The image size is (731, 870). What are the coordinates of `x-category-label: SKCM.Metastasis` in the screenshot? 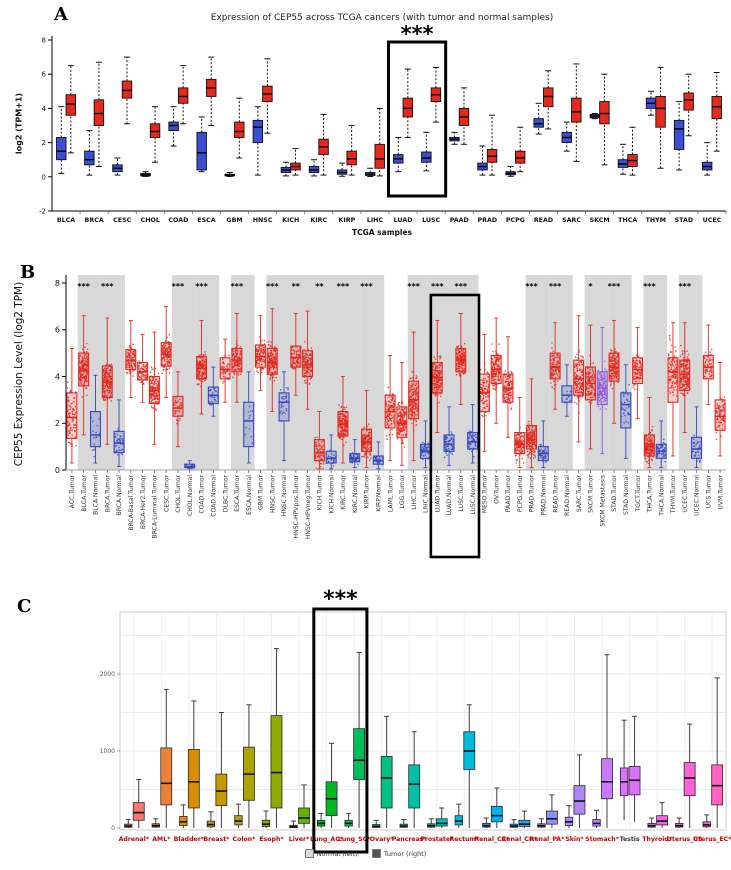 It's located at (602, 500).